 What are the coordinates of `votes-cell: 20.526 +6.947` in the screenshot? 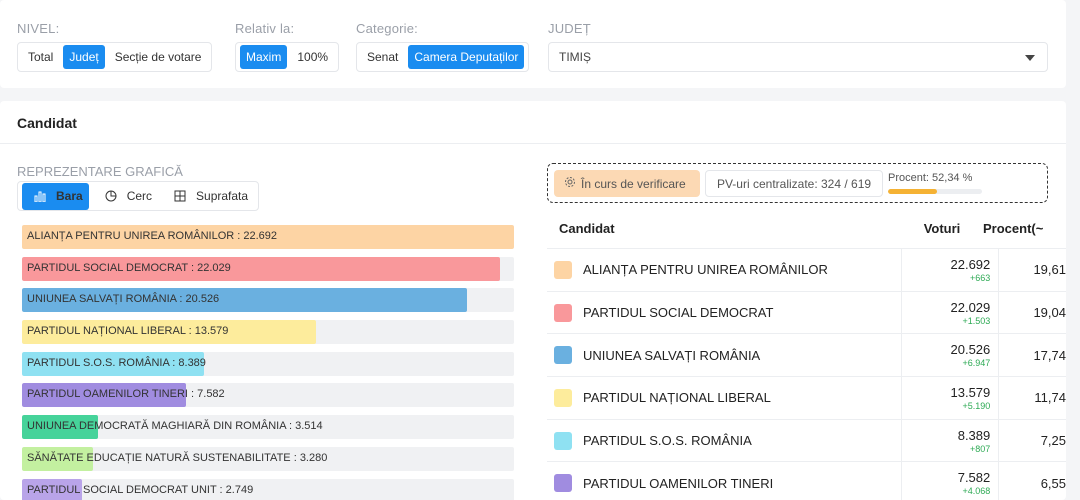 It's located at (950, 355).